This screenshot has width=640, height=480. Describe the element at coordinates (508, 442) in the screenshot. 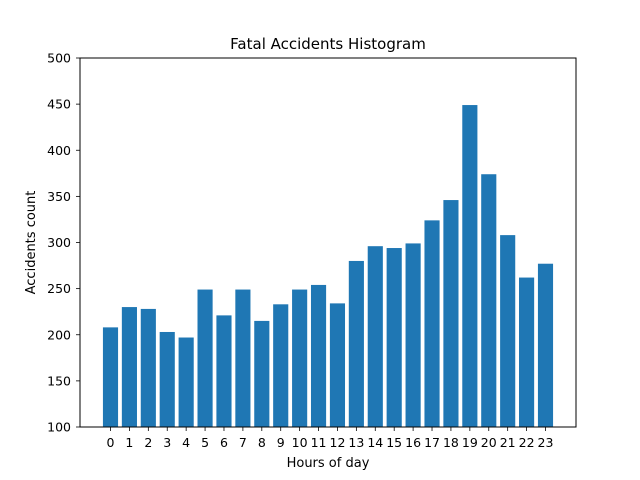

I see `x-tick-label: 21` at that location.